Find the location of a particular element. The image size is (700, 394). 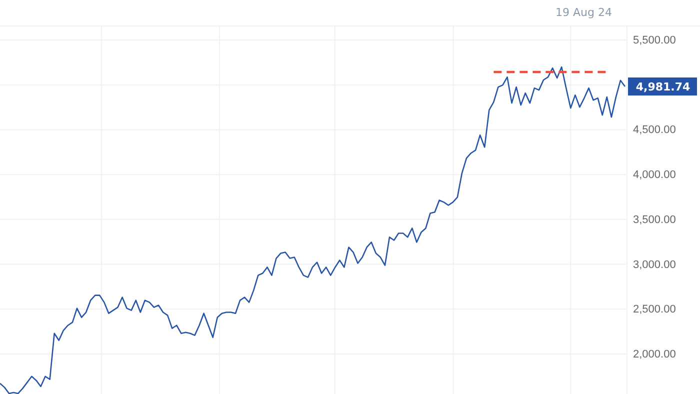

y-tick-label: 2,500.00 is located at coordinates (654, 310).